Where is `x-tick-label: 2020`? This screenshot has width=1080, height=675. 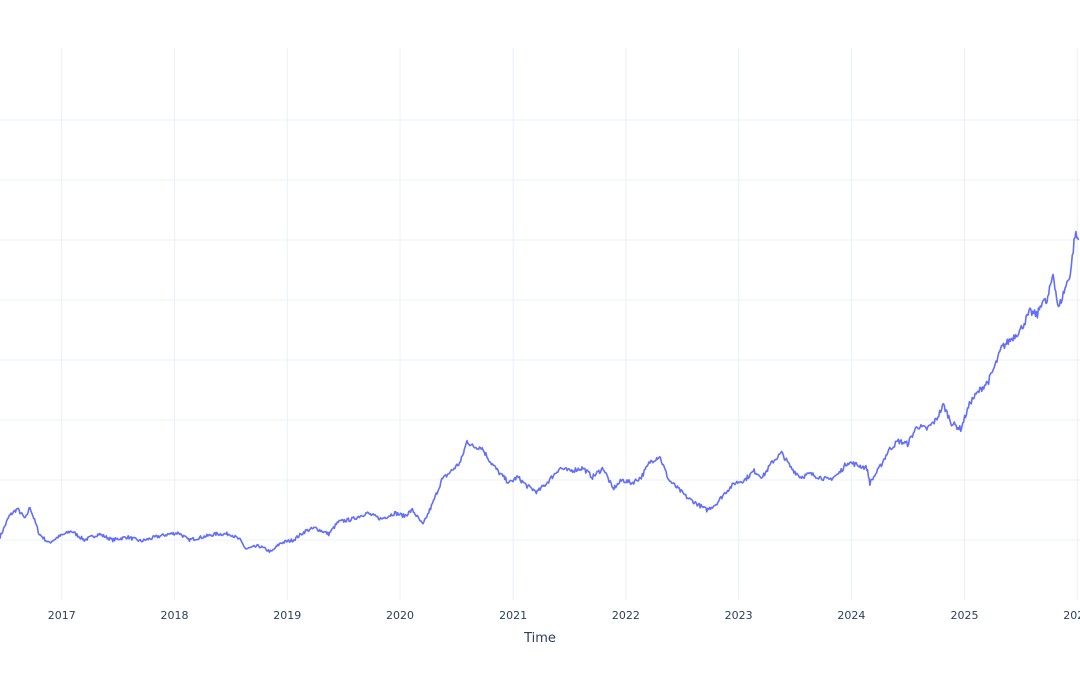
x-tick-label: 2020 is located at coordinates (400, 615).